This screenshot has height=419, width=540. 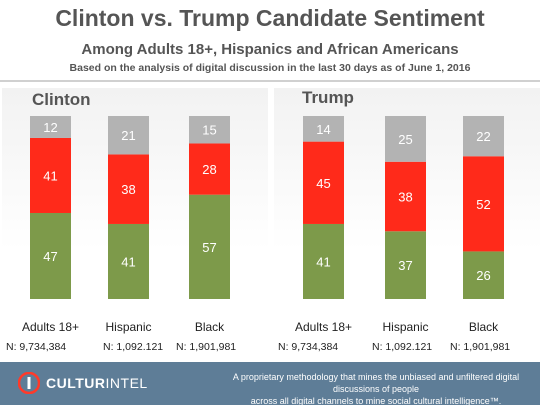 I want to click on clinton-bar-adults-18-neutral, so click(x=50, y=127).